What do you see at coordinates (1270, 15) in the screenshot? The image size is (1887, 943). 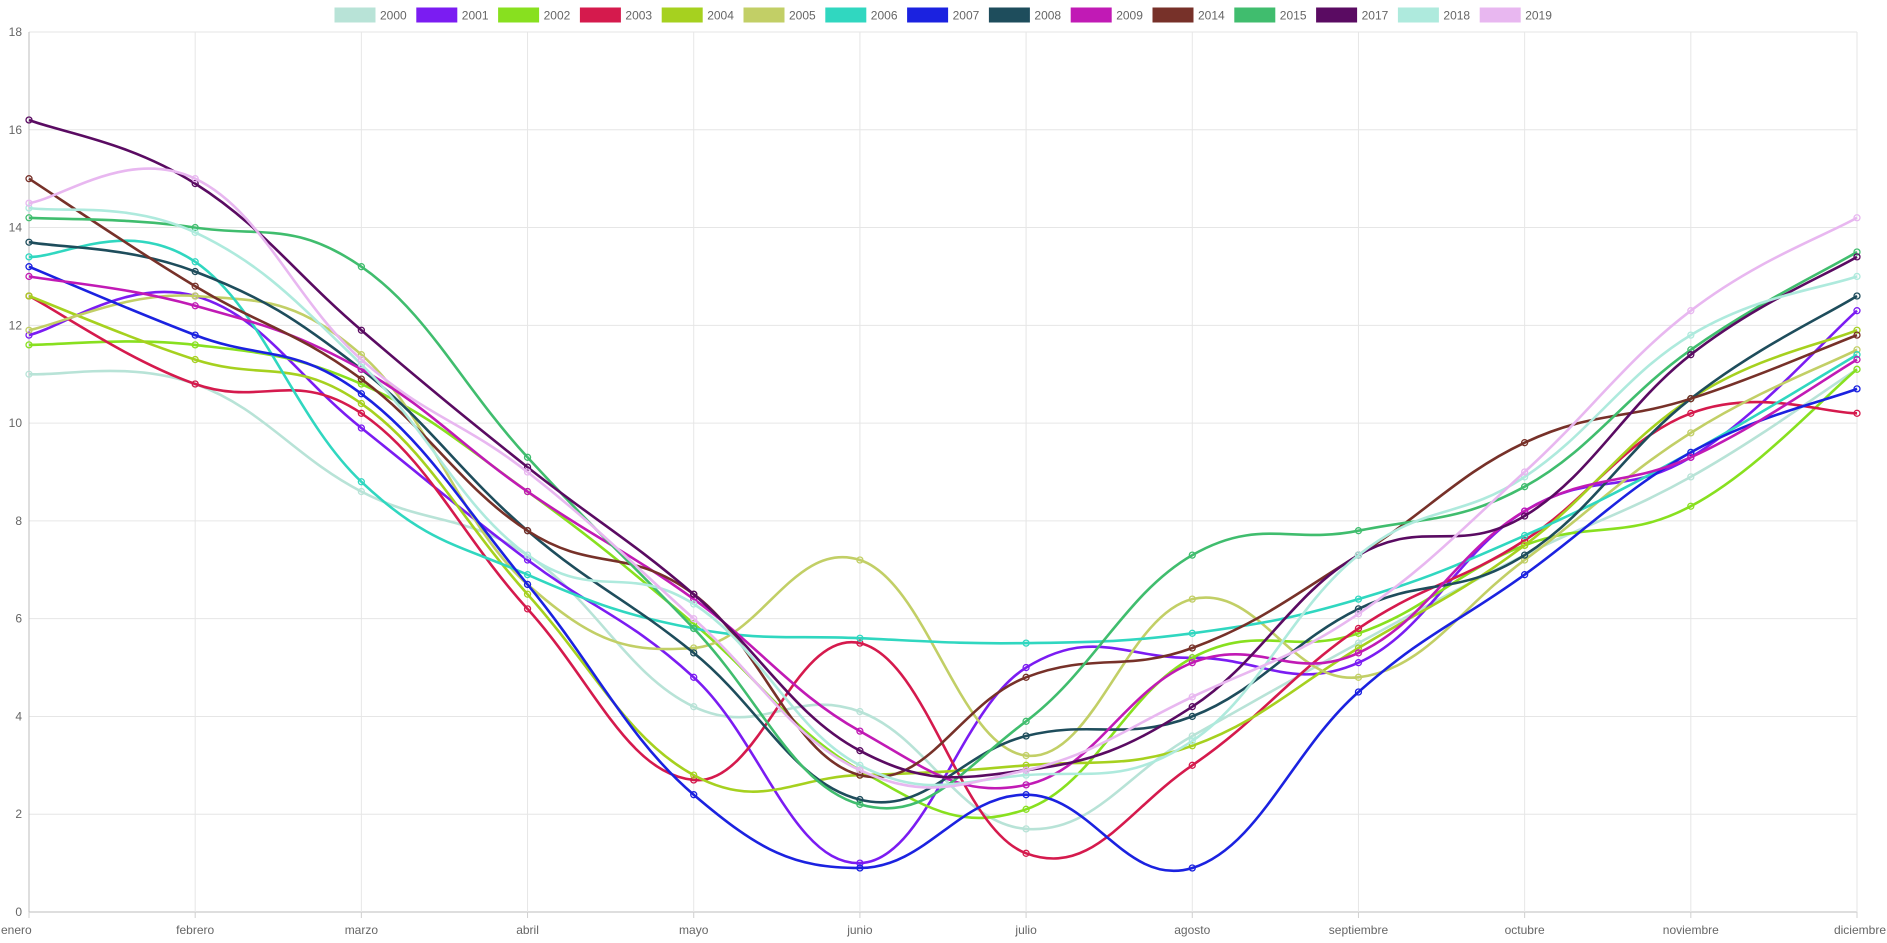 I see `legend-item-2015: 2015` at bounding box center [1270, 15].